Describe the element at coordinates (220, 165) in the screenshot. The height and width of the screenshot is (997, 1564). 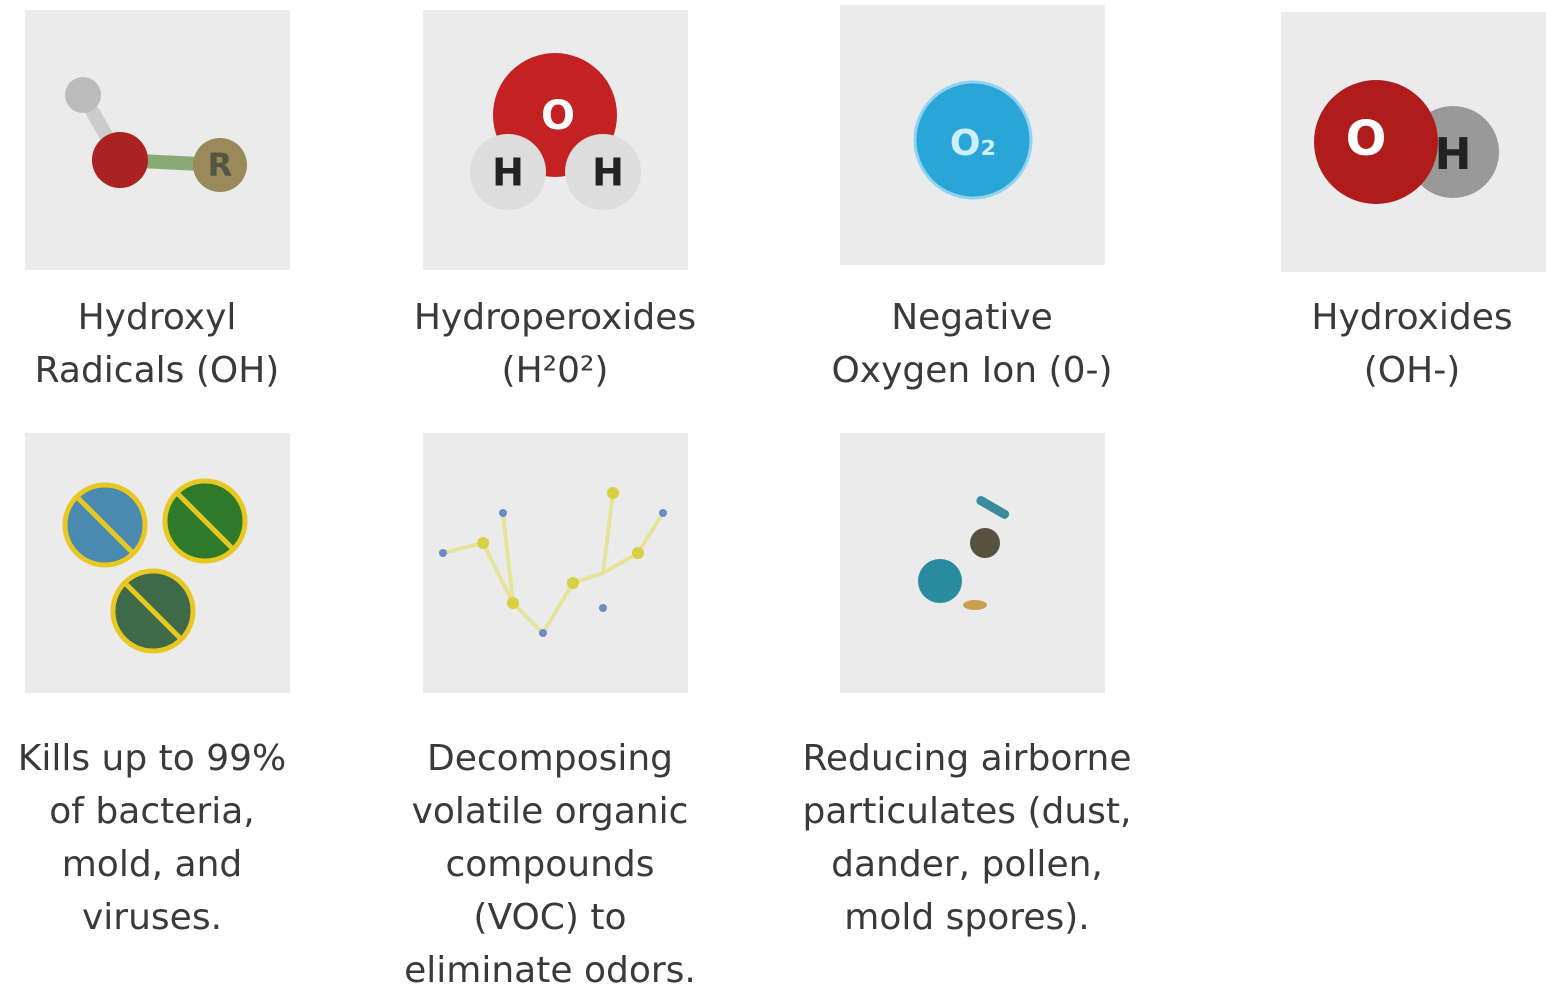
I see `icon-label: R` at that location.